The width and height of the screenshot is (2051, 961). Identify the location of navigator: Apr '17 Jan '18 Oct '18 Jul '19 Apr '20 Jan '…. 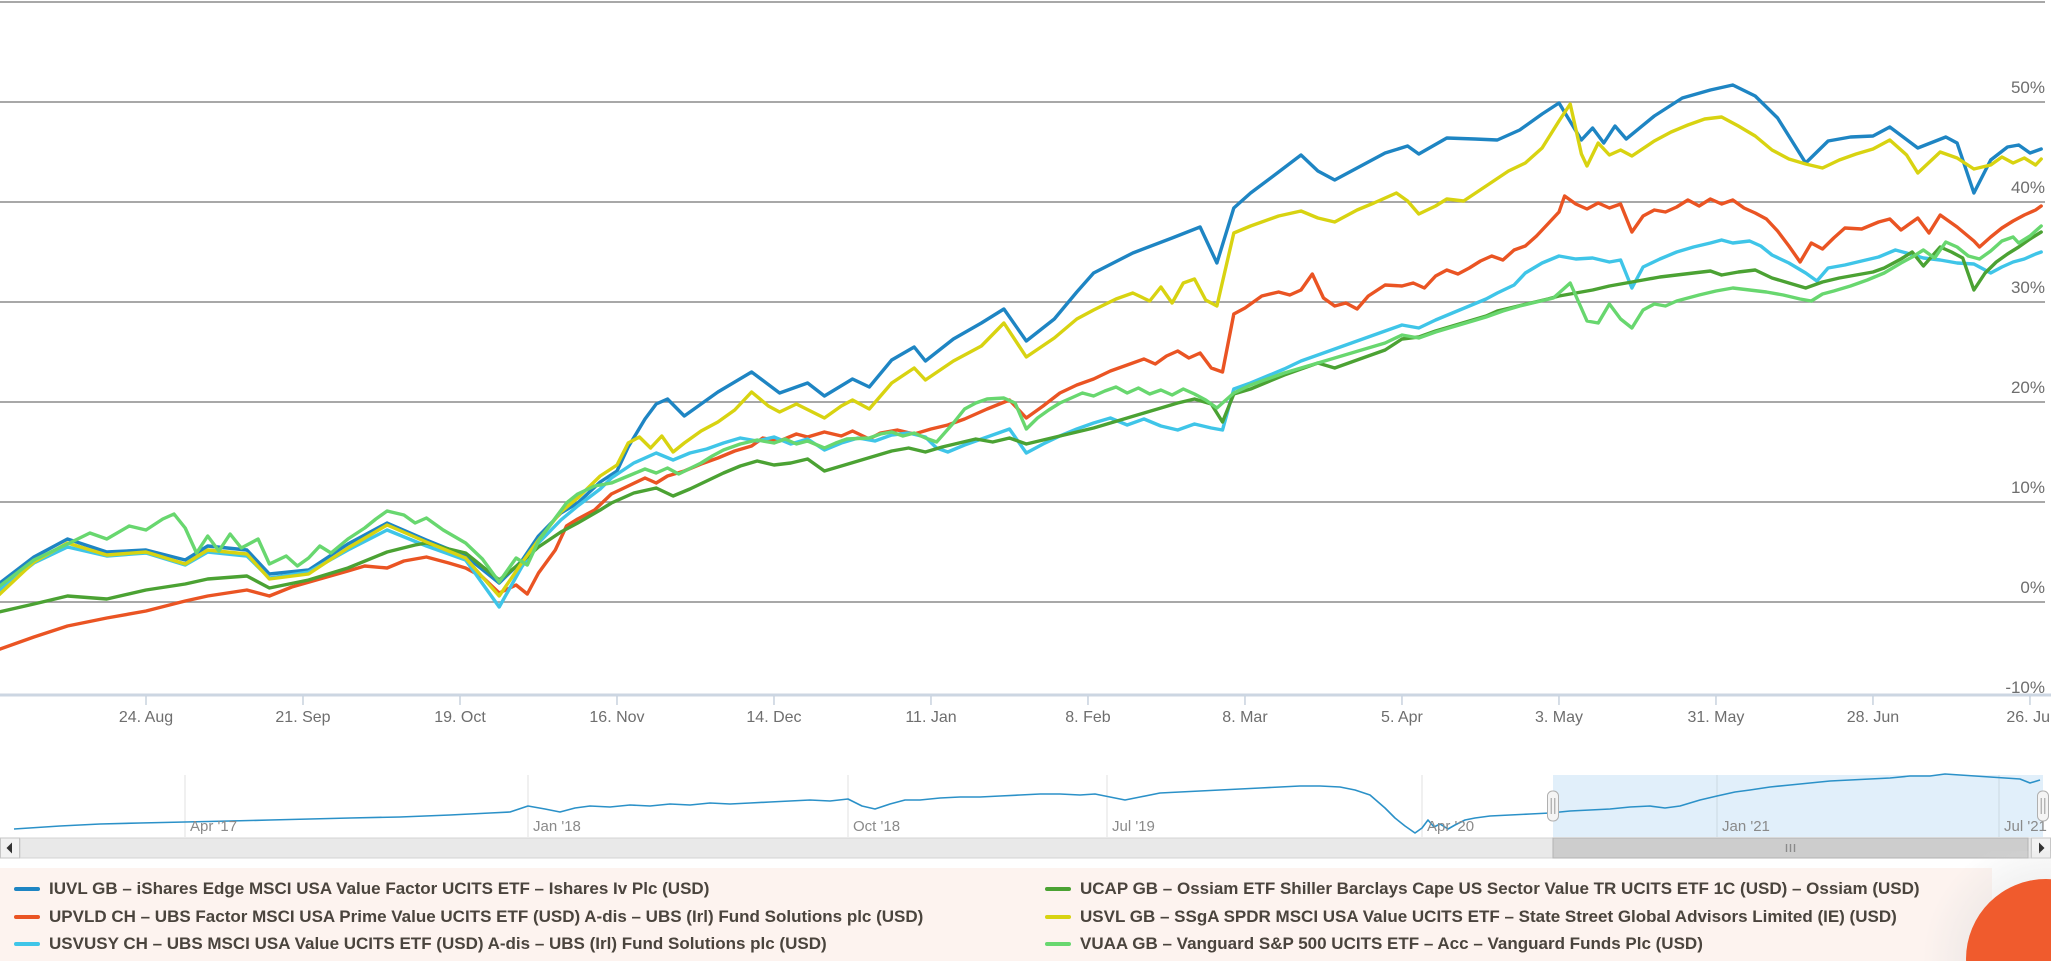
(1031, 805).